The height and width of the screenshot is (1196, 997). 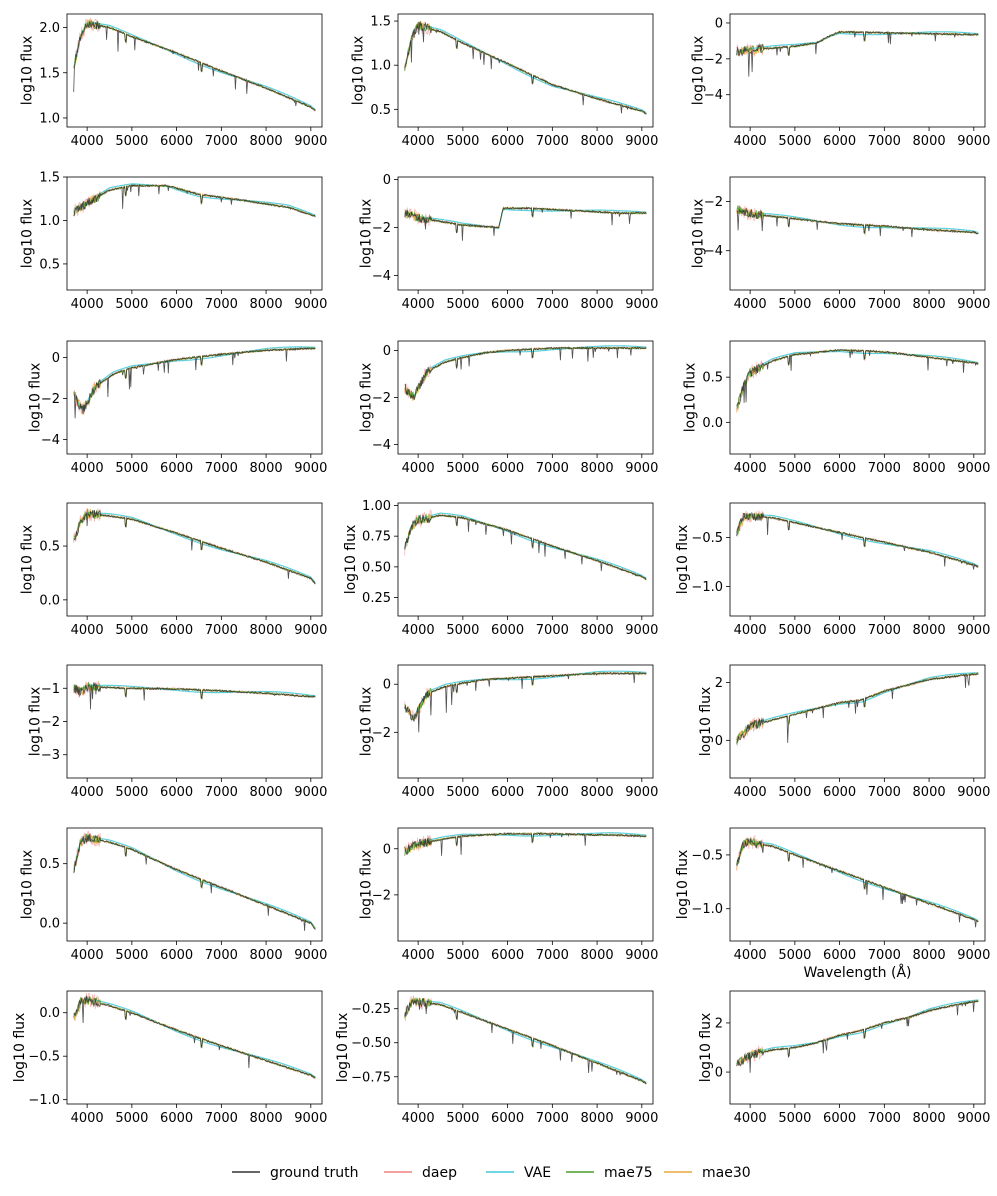 I want to click on y-tick-label: −0.50, so click(x=371, y=1043).